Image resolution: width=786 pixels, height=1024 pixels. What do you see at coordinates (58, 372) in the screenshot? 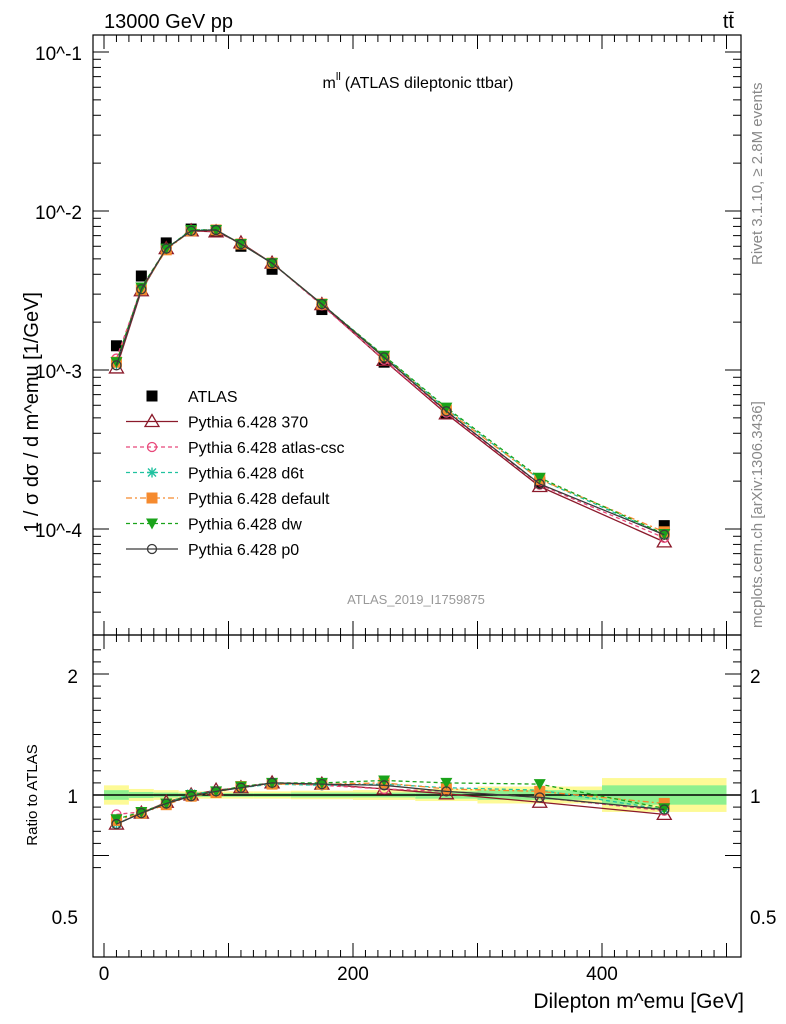
I see `ytick-label-1e-3: 10^-3` at bounding box center [58, 372].